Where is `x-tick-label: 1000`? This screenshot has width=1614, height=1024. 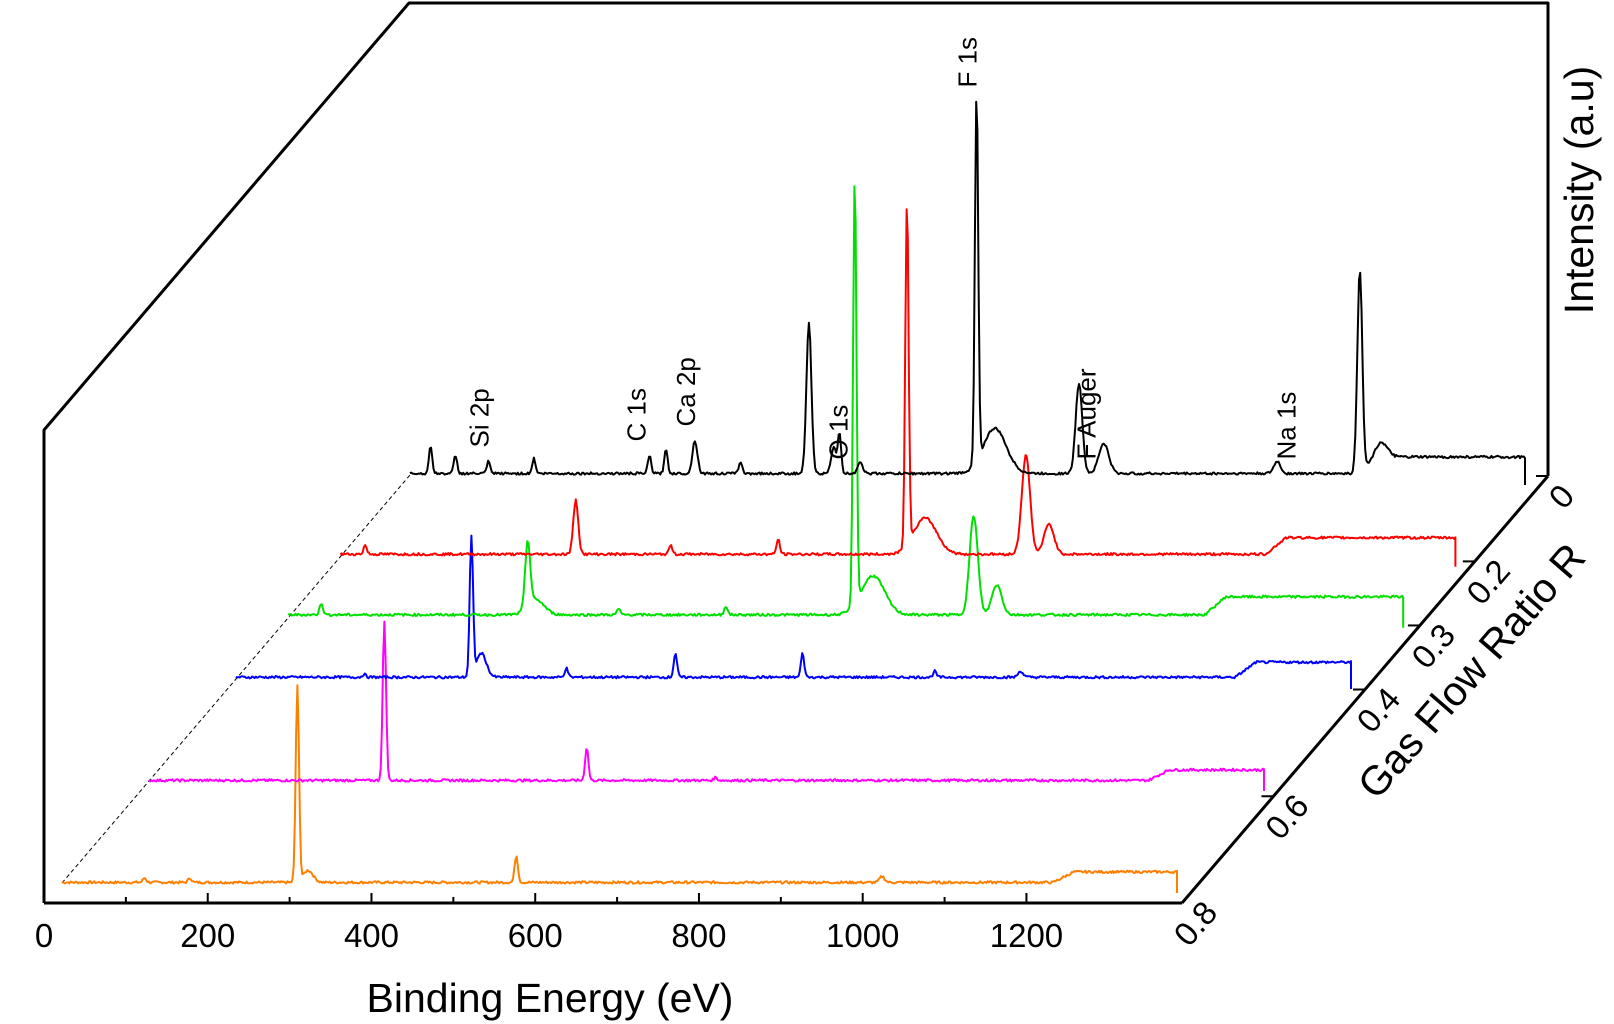
x-tick-label: 1000 is located at coordinates (862, 935).